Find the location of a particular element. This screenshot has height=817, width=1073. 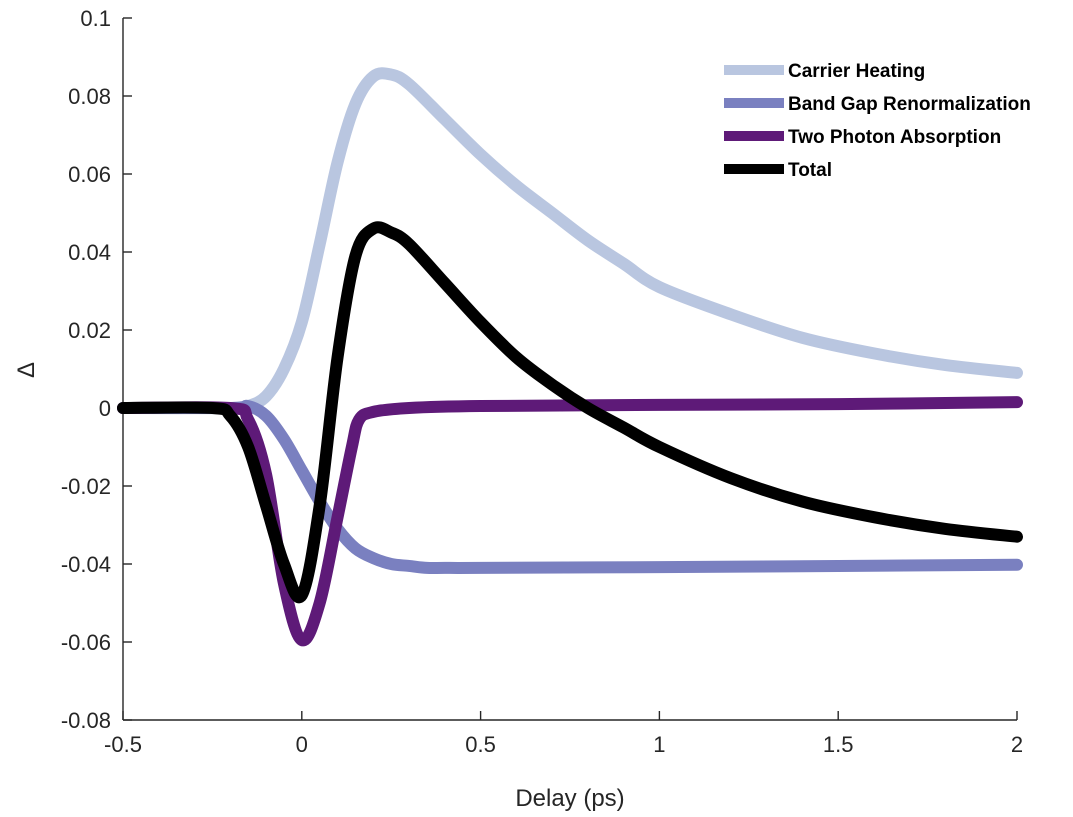

legend-label: Total is located at coordinates (810, 170).